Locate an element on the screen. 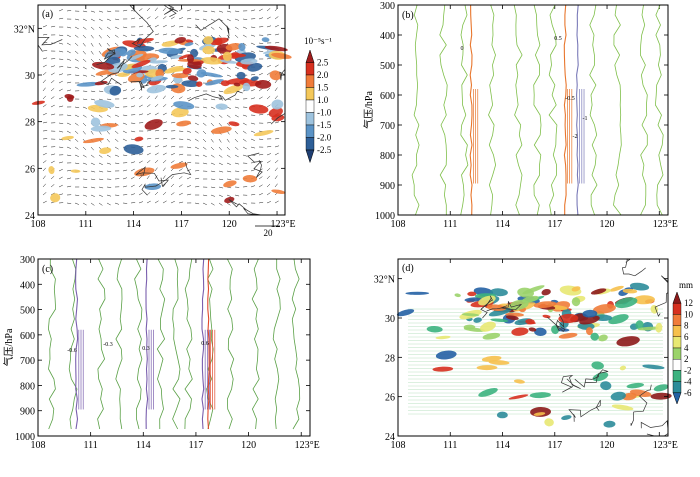 The width and height of the screenshot is (700, 477). colorbar-label: 8 is located at coordinates (686, 326).